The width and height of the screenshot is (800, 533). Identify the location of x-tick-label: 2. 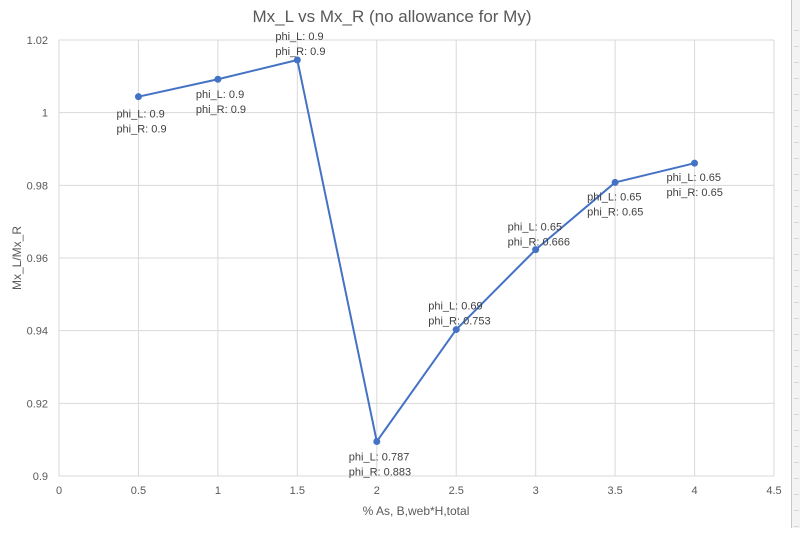
(377, 491).